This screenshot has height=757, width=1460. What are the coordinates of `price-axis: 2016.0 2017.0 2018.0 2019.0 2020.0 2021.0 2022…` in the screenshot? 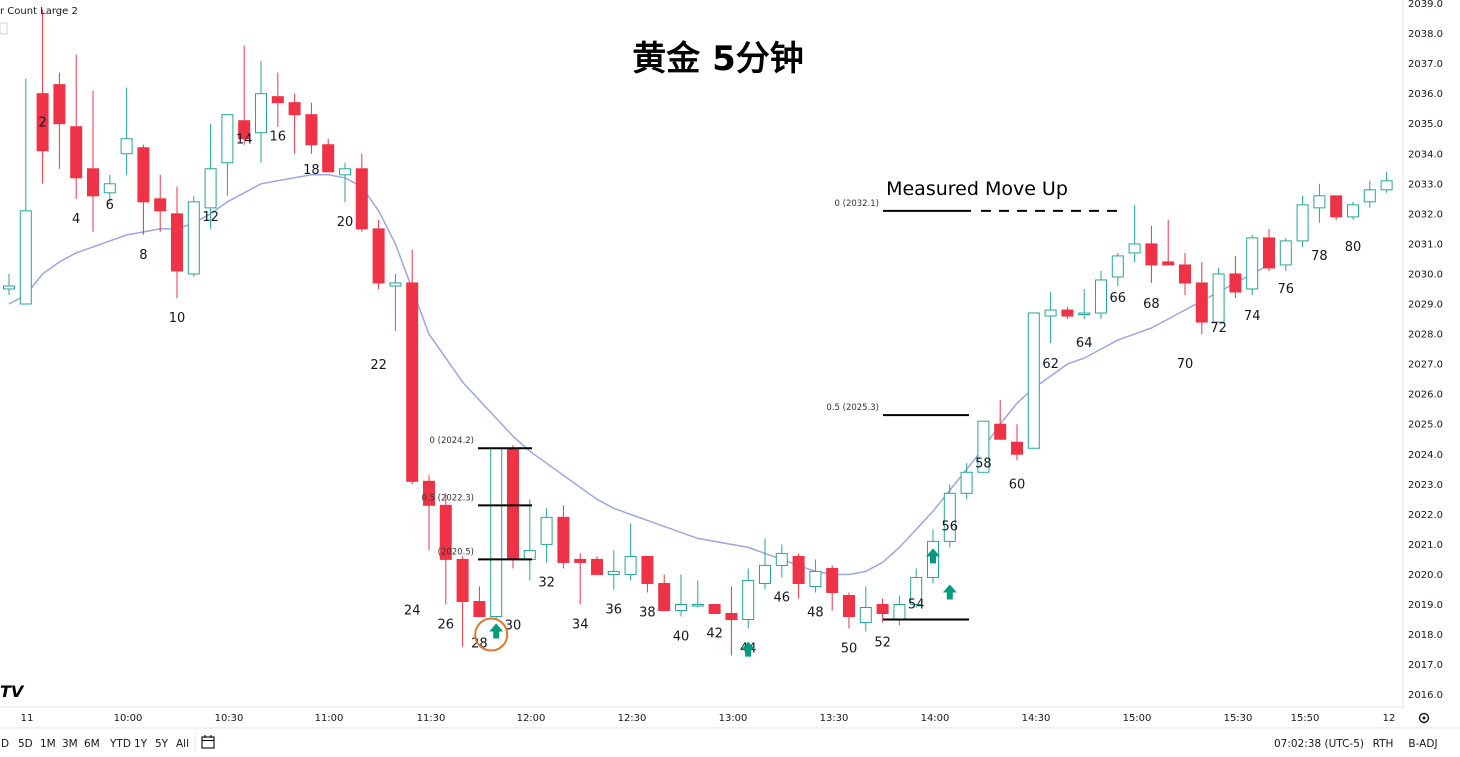 It's located at (1425, 350).